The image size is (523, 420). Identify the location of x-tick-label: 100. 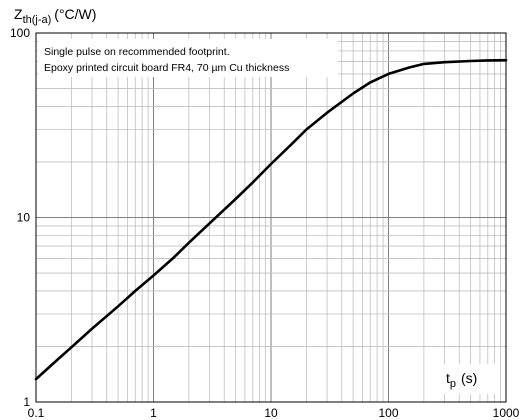
(388, 413).